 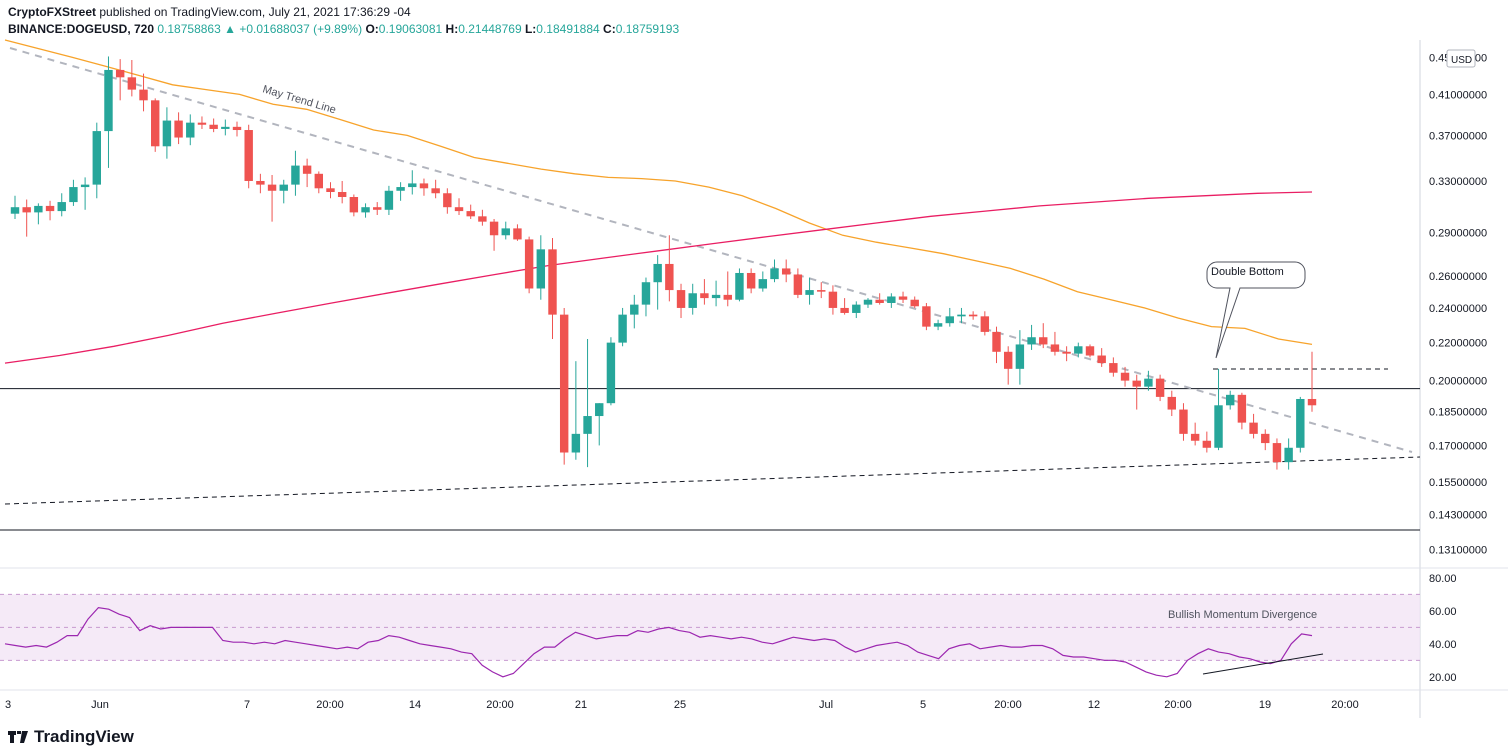 I want to click on rsi-band, so click(x=710, y=627).